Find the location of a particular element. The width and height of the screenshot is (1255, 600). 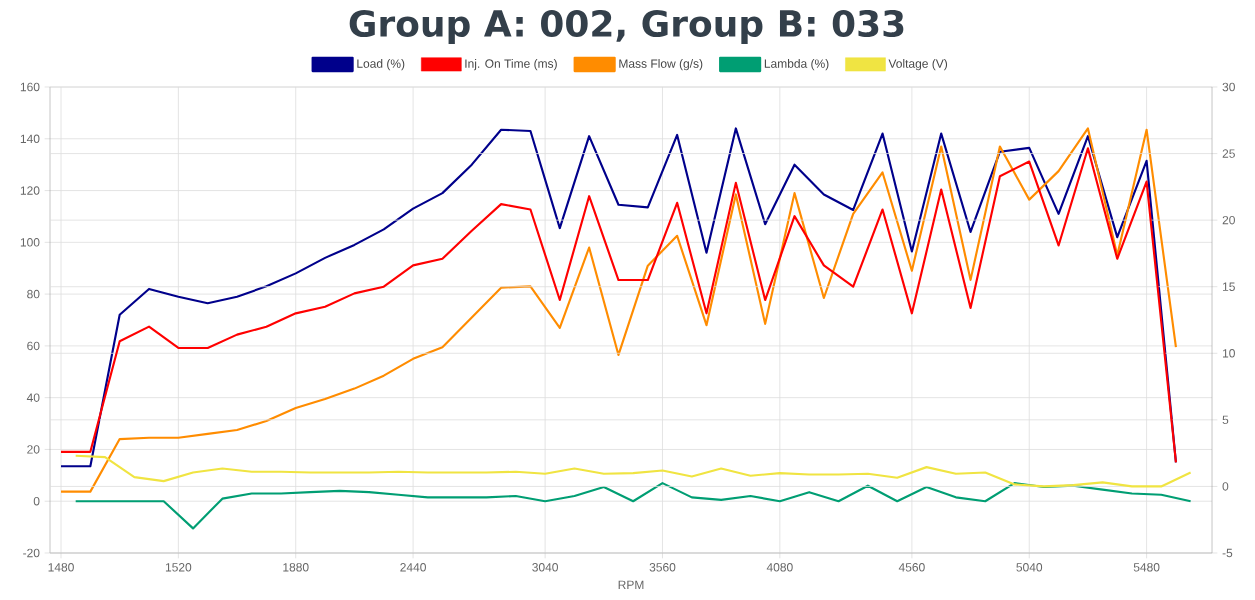

x-axis-title: RPM is located at coordinates (631, 584).